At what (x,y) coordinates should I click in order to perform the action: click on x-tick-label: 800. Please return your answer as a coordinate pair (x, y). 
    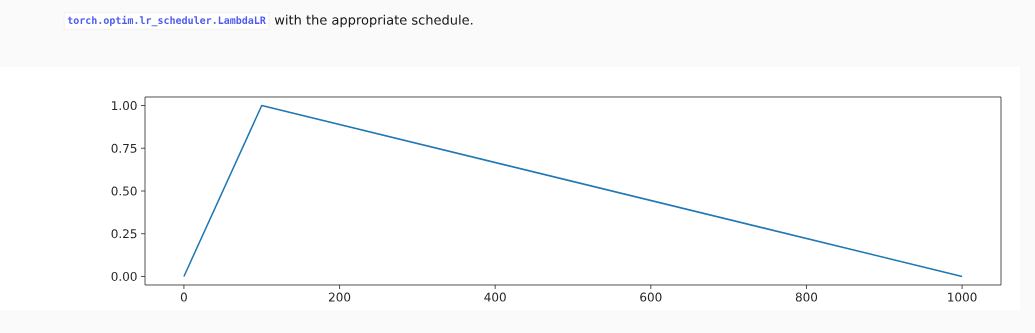
    Looking at the image, I should click on (806, 297).